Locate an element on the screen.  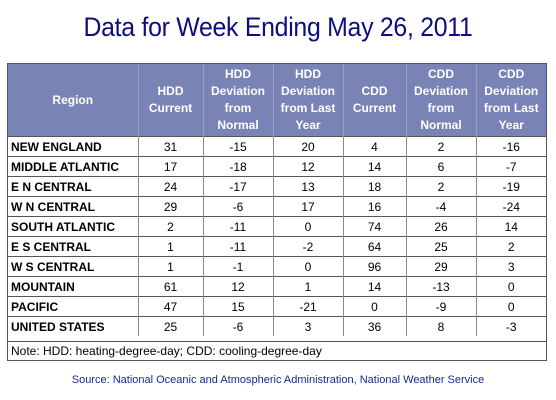
page-title: Data for Week Ending May 26, 2011 is located at coordinates (278, 27).